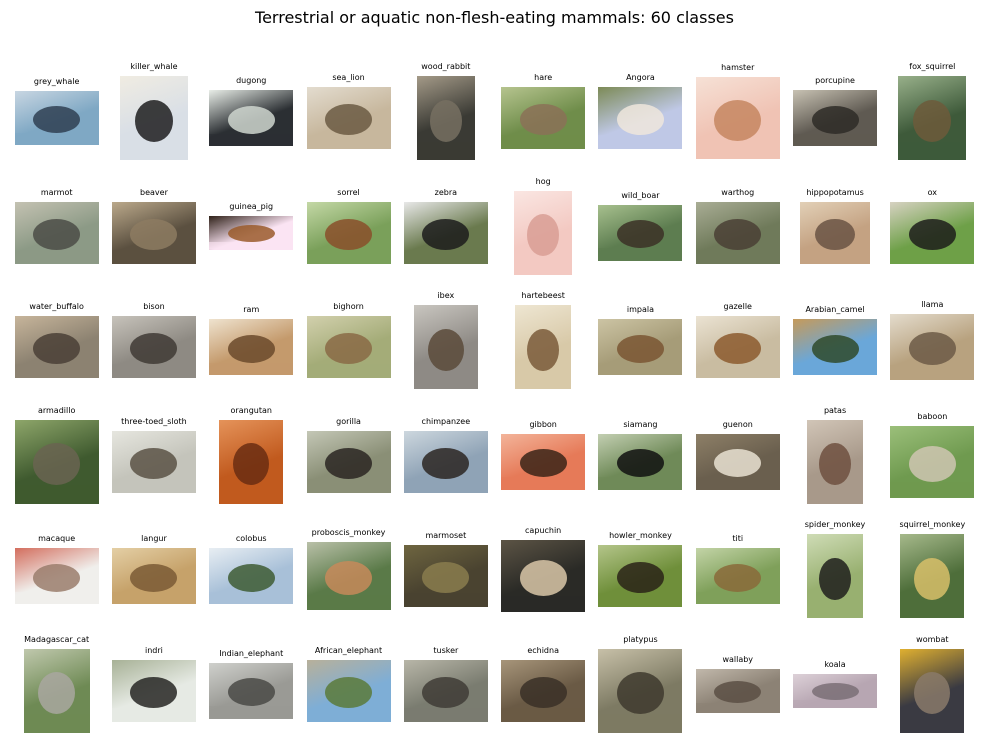 This screenshot has height=750, width=989. What do you see at coordinates (640, 639) in the screenshot?
I see `class-label: platypus` at bounding box center [640, 639].